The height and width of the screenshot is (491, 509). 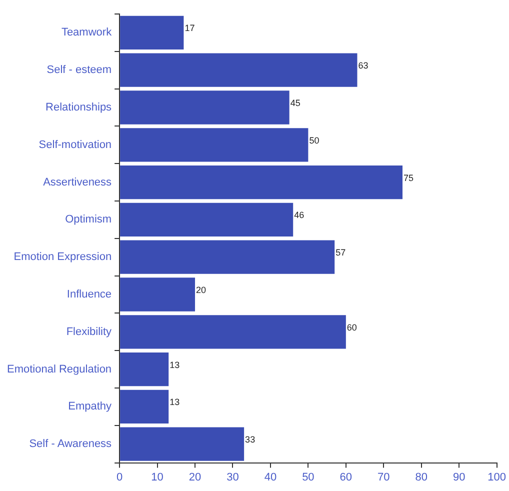 I want to click on data-label: 63, so click(x=363, y=65).